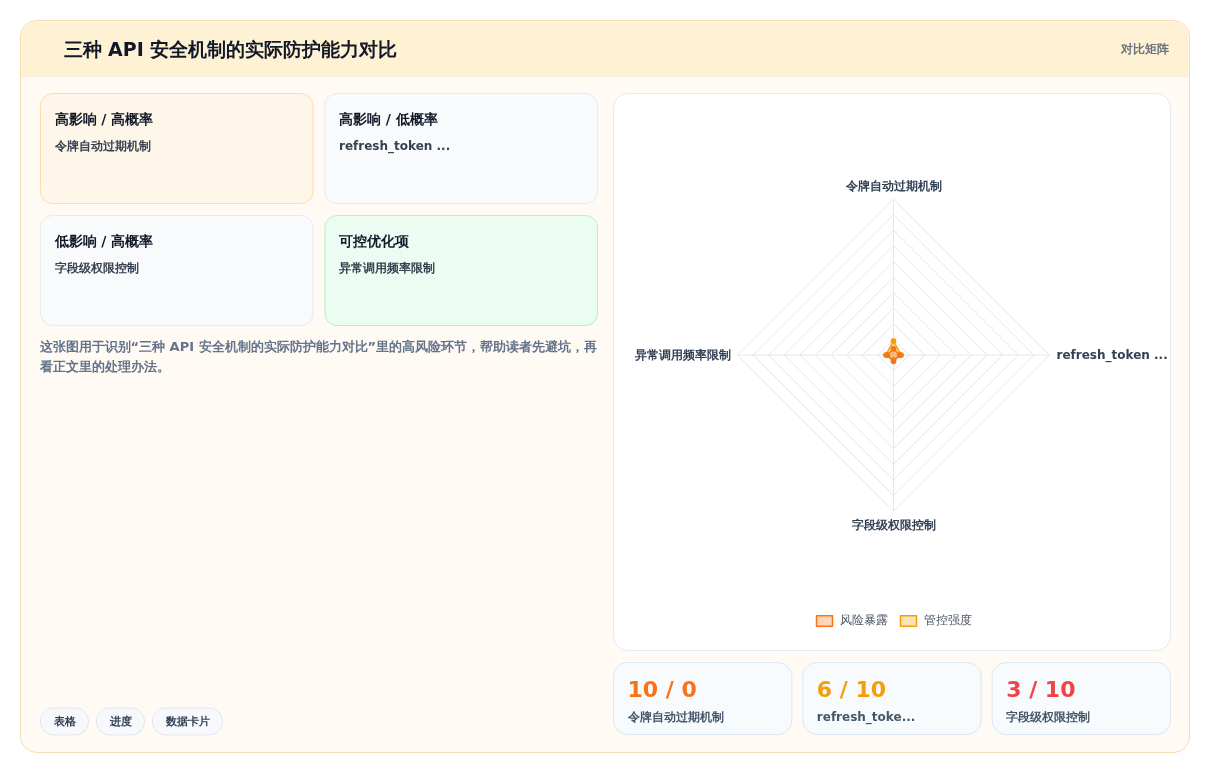 The width and height of the screenshot is (1210, 774). I want to click on category-label: 高影响 / 高概率, so click(104, 118).